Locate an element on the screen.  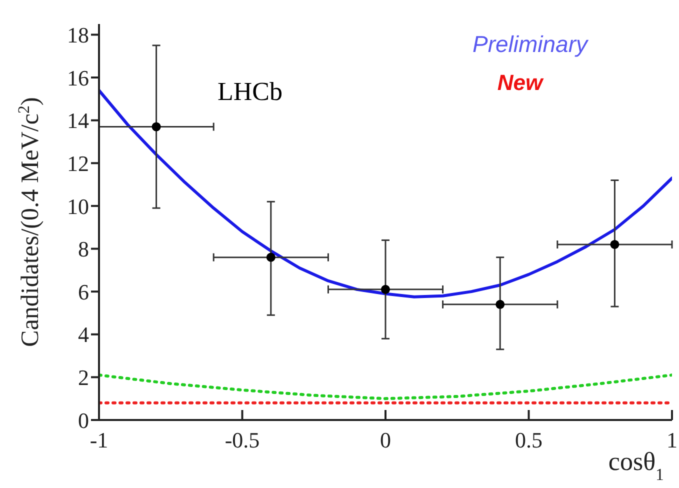
y-tick-label: 18 is located at coordinates (78, 35).